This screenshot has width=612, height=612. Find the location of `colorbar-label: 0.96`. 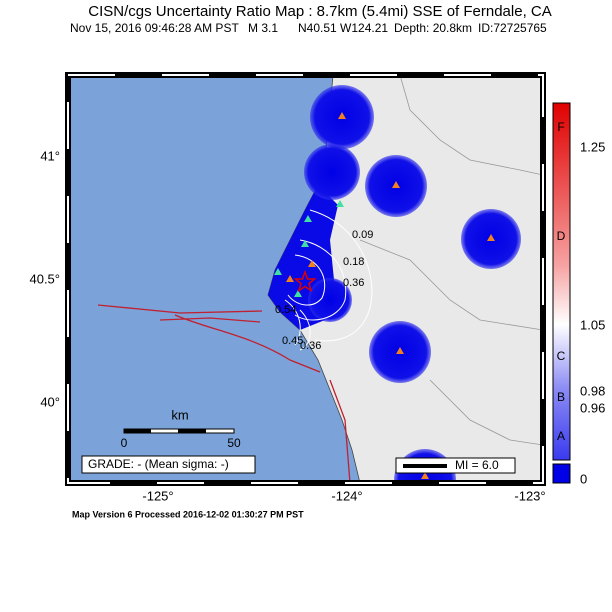

colorbar-label: 0.96 is located at coordinates (592, 407).